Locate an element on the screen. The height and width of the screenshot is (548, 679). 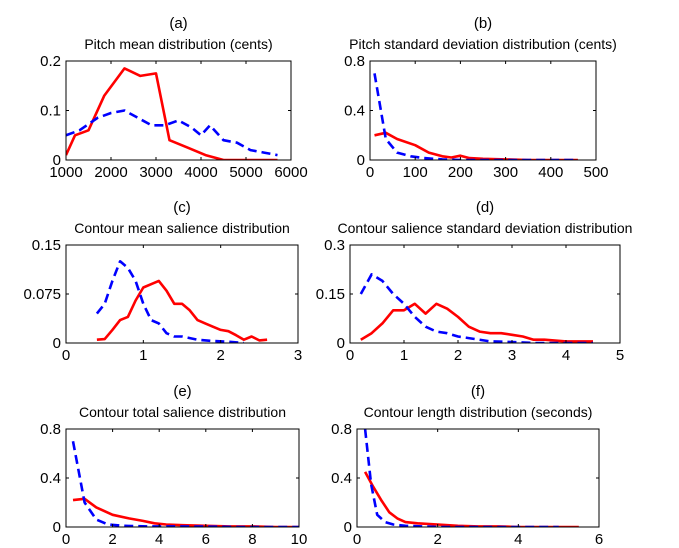
panel-title: Pitch mean distribution (cents) is located at coordinates (178, 44).